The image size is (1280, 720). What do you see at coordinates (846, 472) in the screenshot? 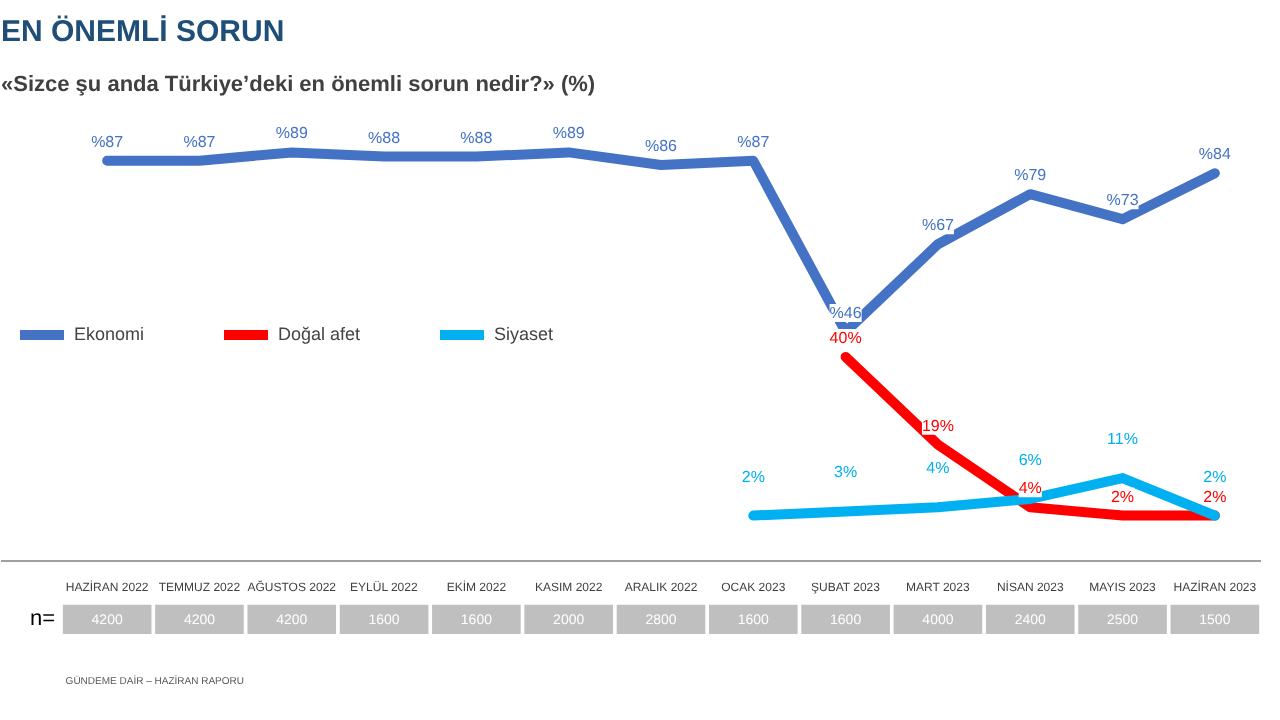
I see `data-label: 3%` at bounding box center [846, 472].